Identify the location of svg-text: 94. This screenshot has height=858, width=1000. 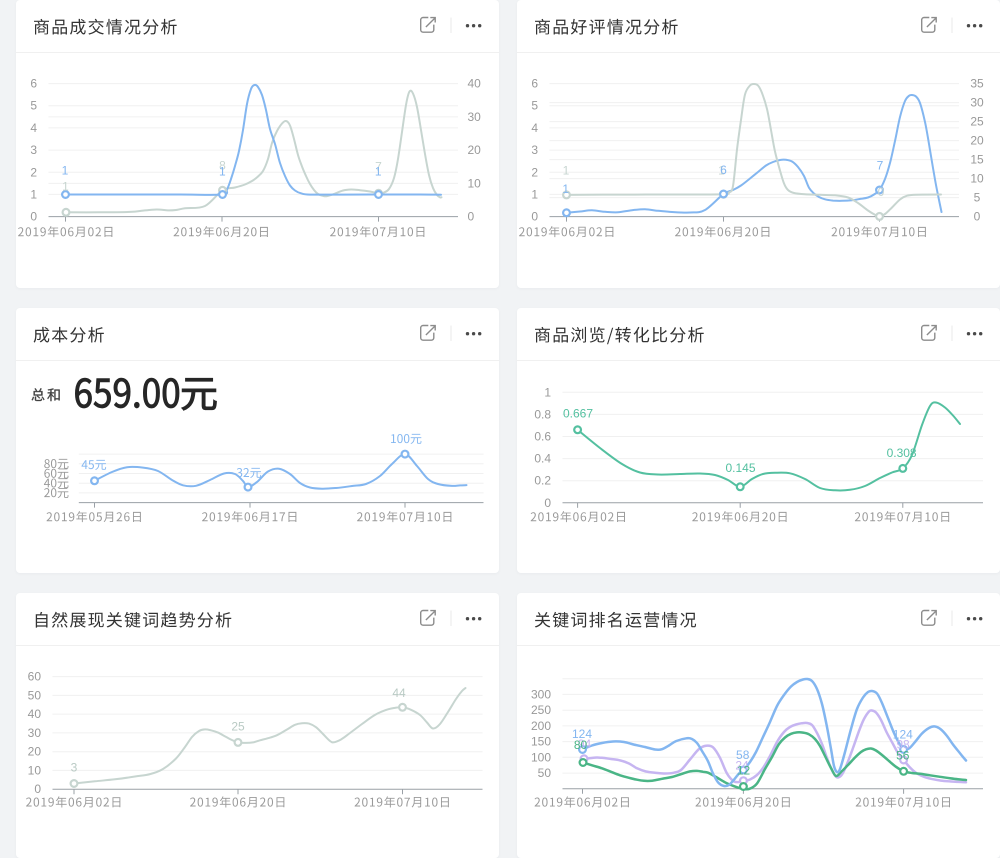
(585, 744).